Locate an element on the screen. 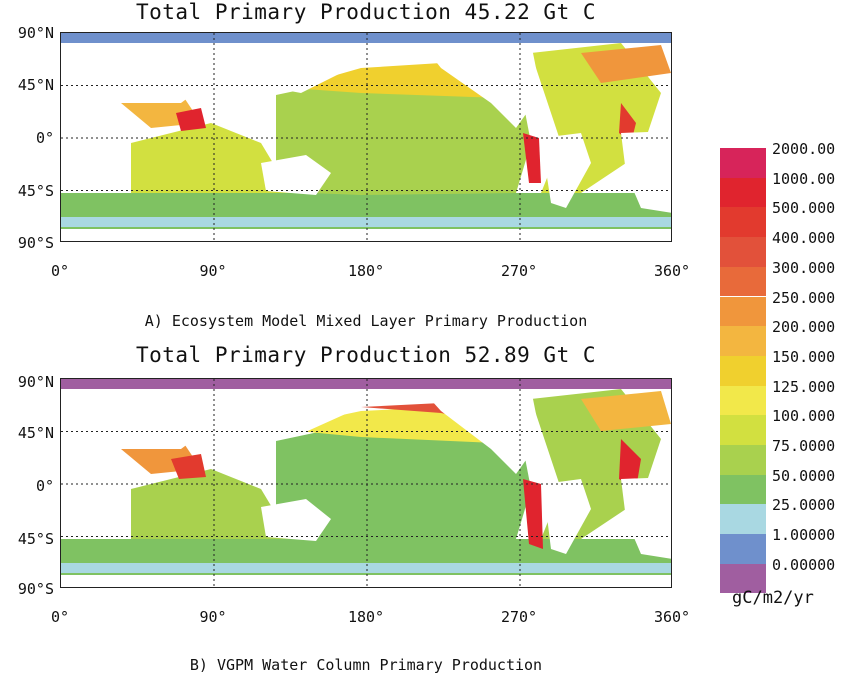  panel-a-xtick: 270° is located at coordinates (519, 271).